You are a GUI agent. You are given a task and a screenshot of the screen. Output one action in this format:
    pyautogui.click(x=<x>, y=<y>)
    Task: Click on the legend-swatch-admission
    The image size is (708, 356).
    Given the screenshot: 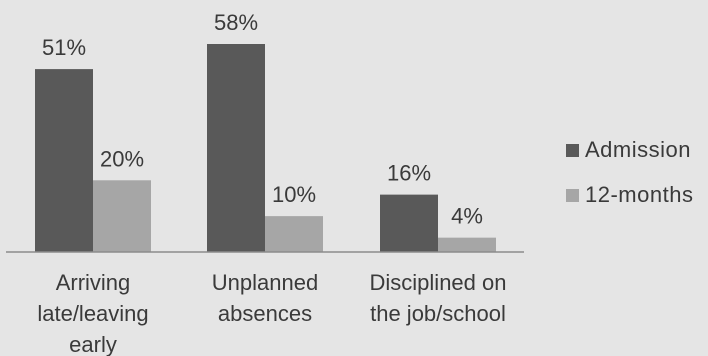 What is the action you would take?
    pyautogui.click(x=572, y=150)
    